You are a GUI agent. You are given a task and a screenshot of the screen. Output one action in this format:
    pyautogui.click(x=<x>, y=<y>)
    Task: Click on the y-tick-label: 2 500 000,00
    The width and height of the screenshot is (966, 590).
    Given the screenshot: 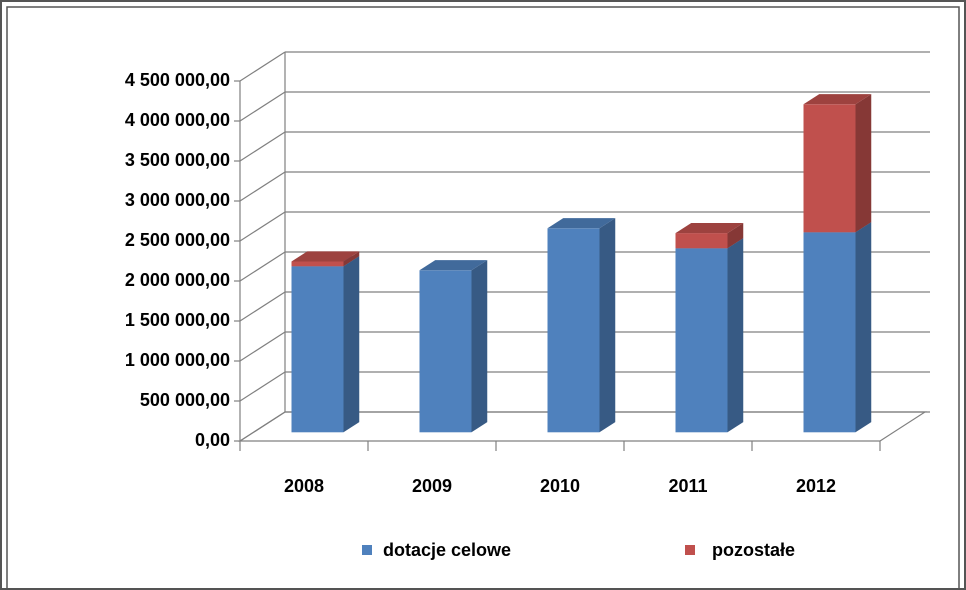 What is the action you would take?
    pyautogui.click(x=177, y=240)
    